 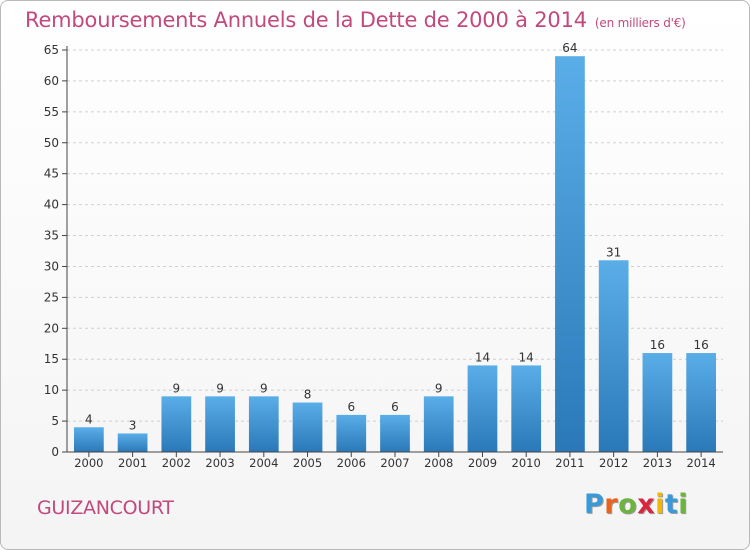 What do you see at coordinates (88, 463) in the screenshot?
I see `x-tick-label: 2000` at bounding box center [88, 463].